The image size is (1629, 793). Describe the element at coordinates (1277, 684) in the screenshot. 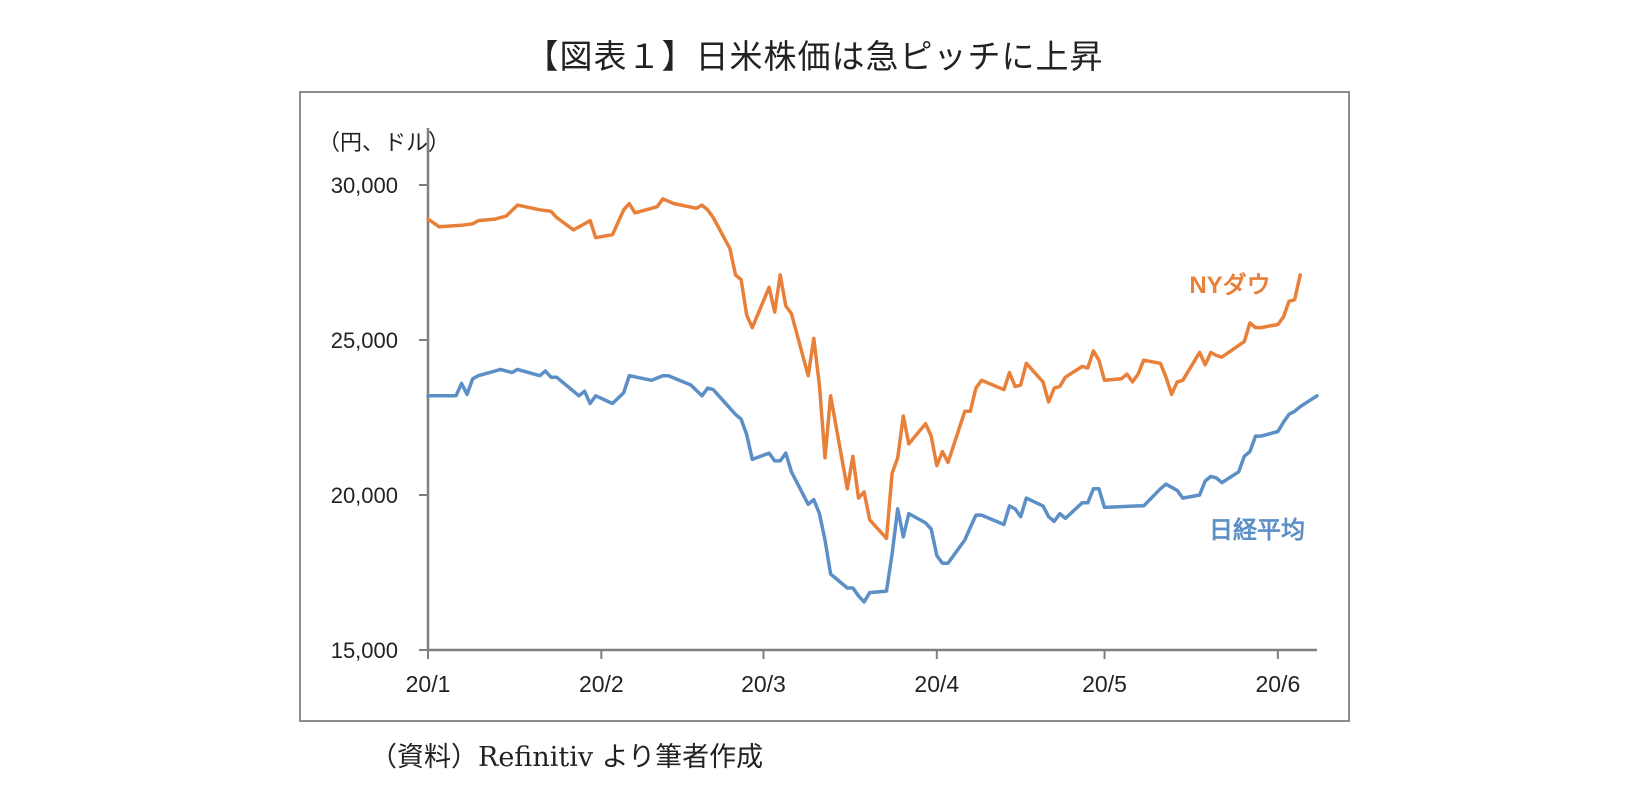

I see `x-tick-label: 20/6` at that location.